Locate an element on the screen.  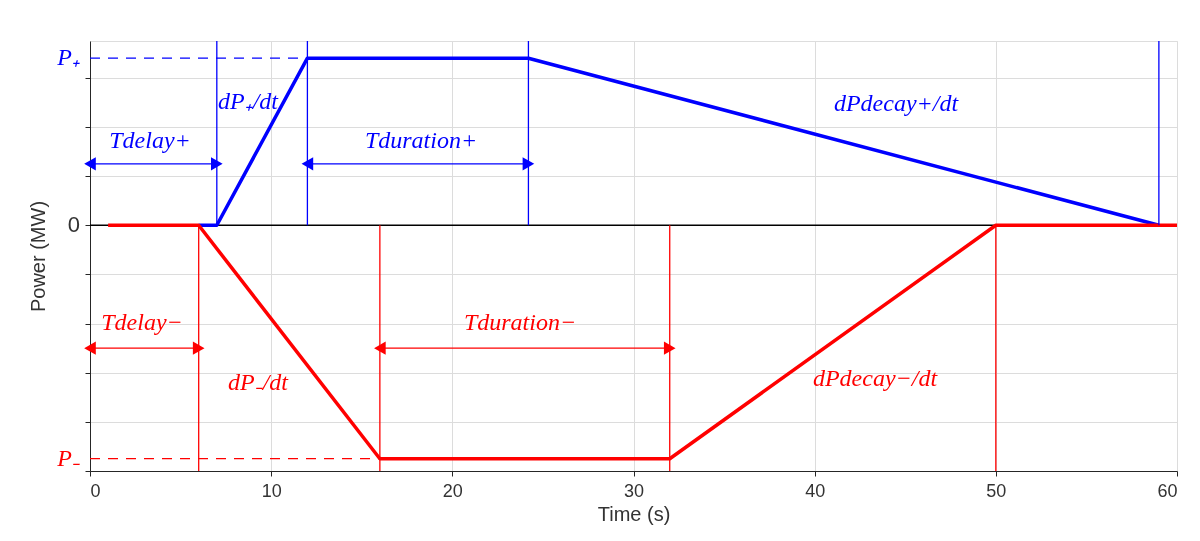
annotation: Tdelay− is located at coordinates (142, 322).